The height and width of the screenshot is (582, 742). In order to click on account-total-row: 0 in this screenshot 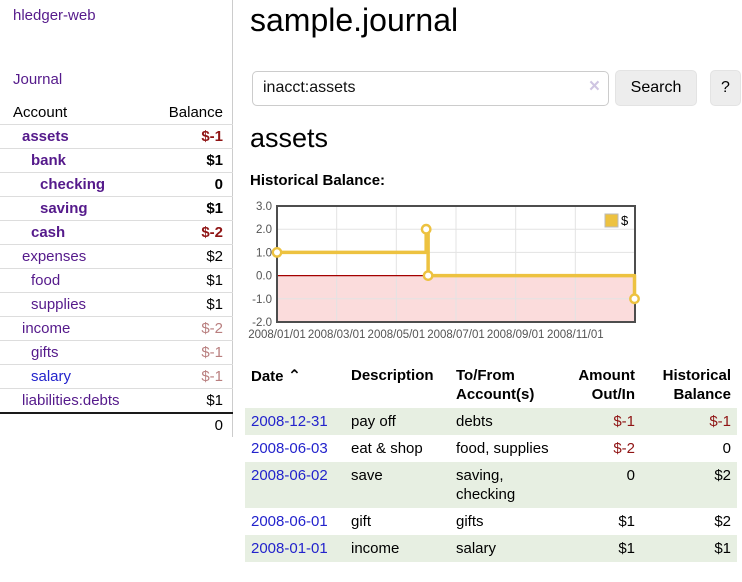, I will do `click(116, 425)`.